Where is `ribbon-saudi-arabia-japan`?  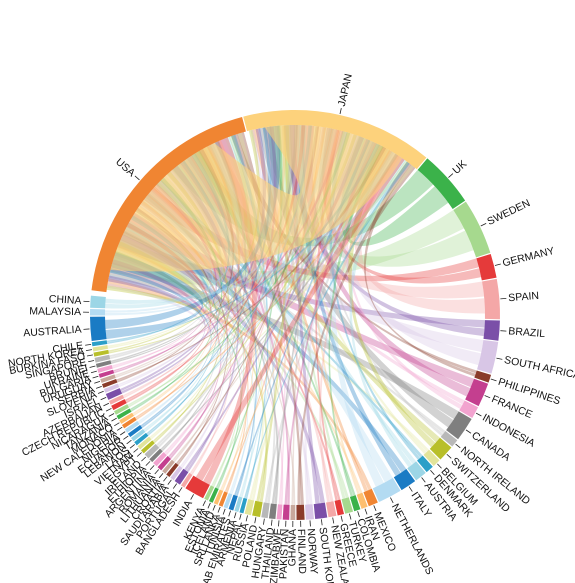 ribbon-saudi-arabia-japan is located at coordinates (222, 298).